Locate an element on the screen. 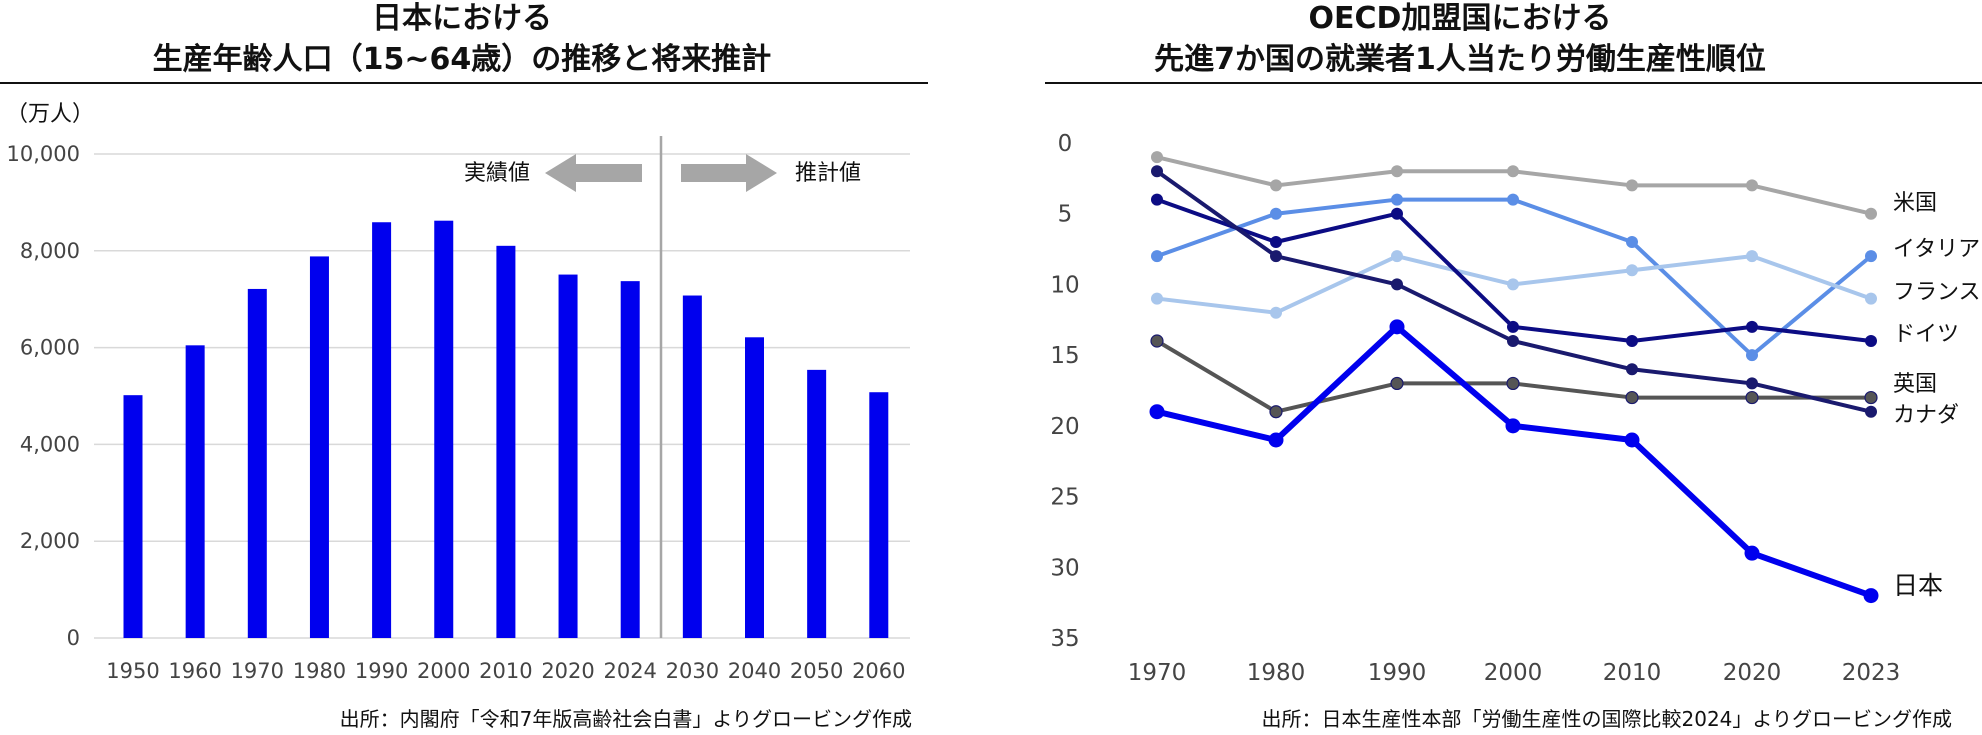 The image size is (1982, 735). series-label: カナダ is located at coordinates (1926, 415).